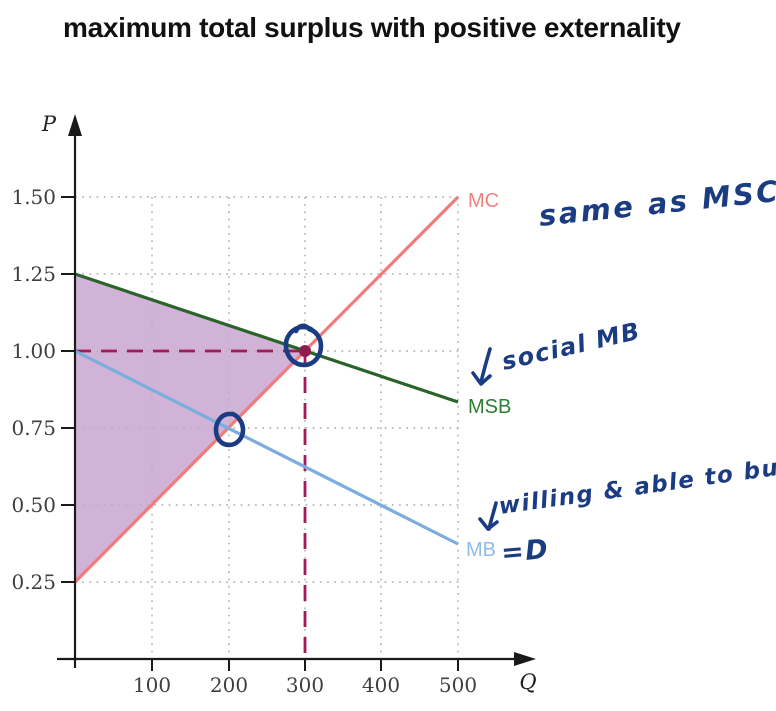  Describe the element at coordinates (33, 582) in the screenshot. I see `y-tick-label: 0.25` at that location.